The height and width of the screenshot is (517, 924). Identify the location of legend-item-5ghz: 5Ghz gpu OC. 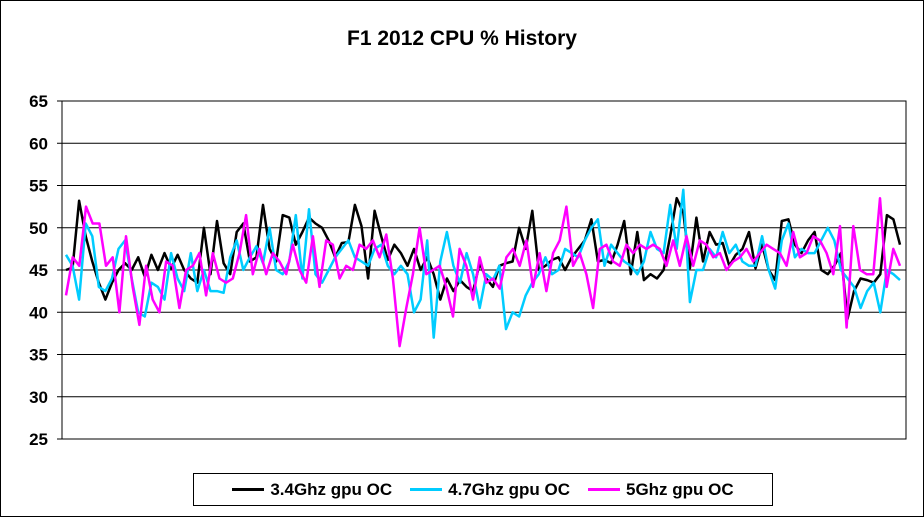
(661, 490).